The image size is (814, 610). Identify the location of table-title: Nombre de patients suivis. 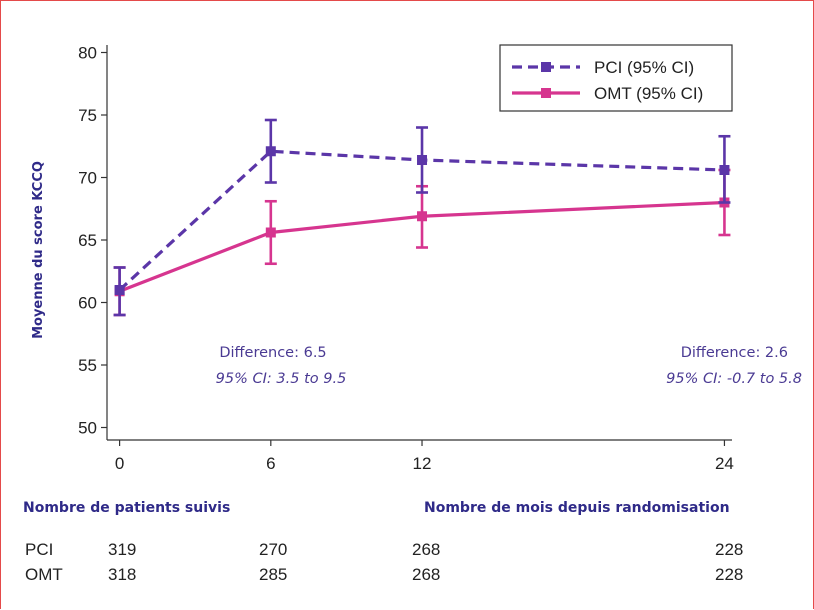
(127, 508).